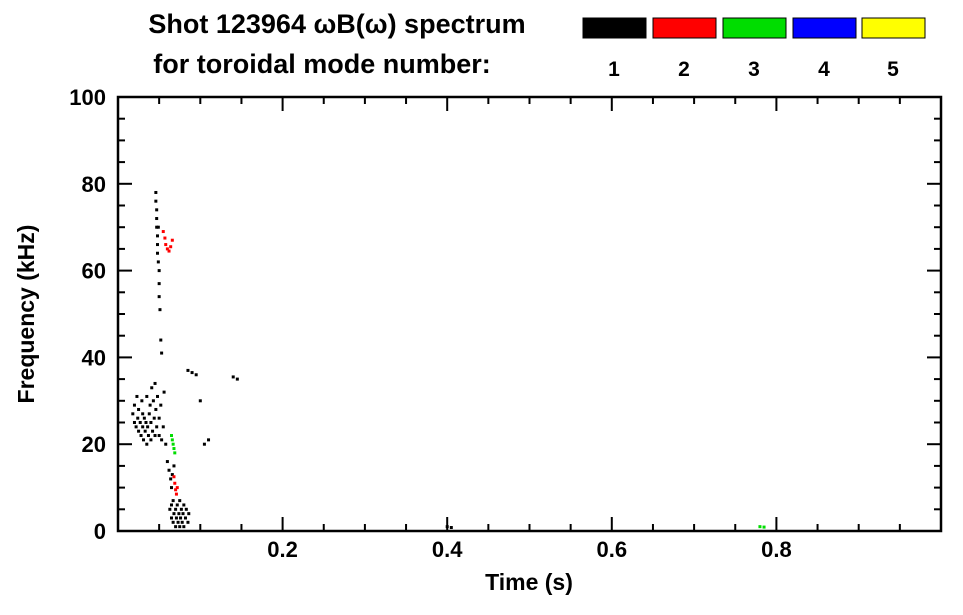  What do you see at coordinates (447, 549) in the screenshot?
I see `x-tick-label: 0.4` at bounding box center [447, 549].